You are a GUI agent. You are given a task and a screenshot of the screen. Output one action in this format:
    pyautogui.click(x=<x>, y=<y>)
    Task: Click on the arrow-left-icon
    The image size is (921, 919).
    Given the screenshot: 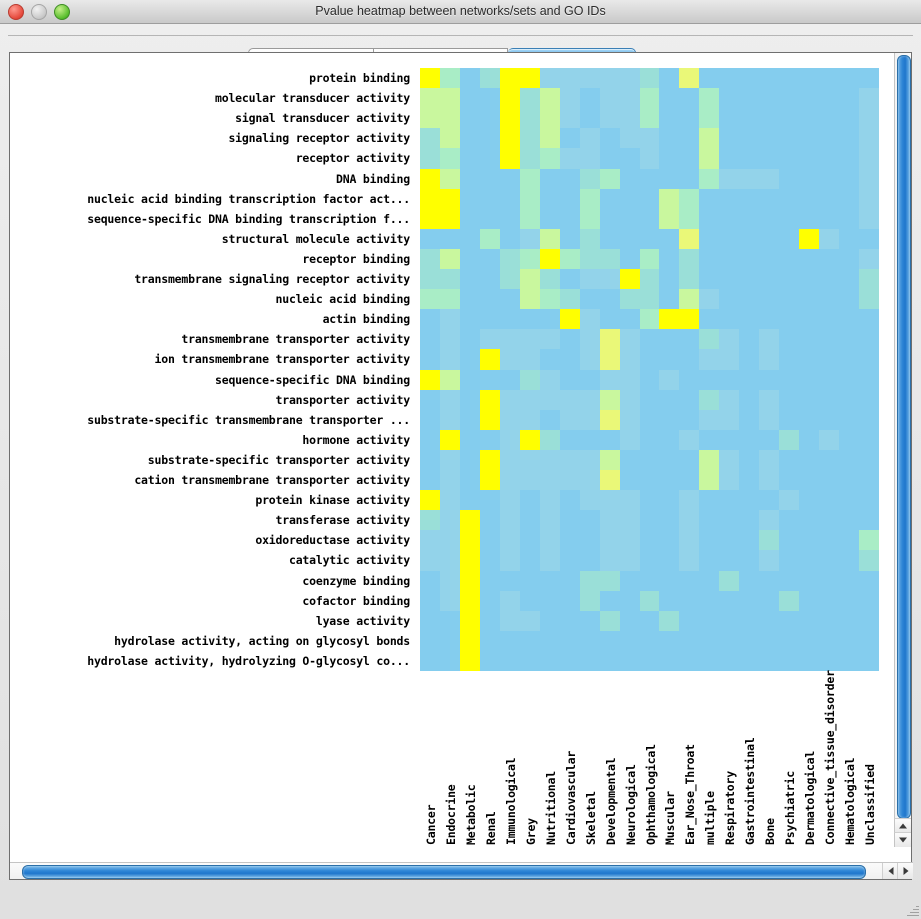 What is the action you would take?
    pyautogui.click(x=890, y=871)
    